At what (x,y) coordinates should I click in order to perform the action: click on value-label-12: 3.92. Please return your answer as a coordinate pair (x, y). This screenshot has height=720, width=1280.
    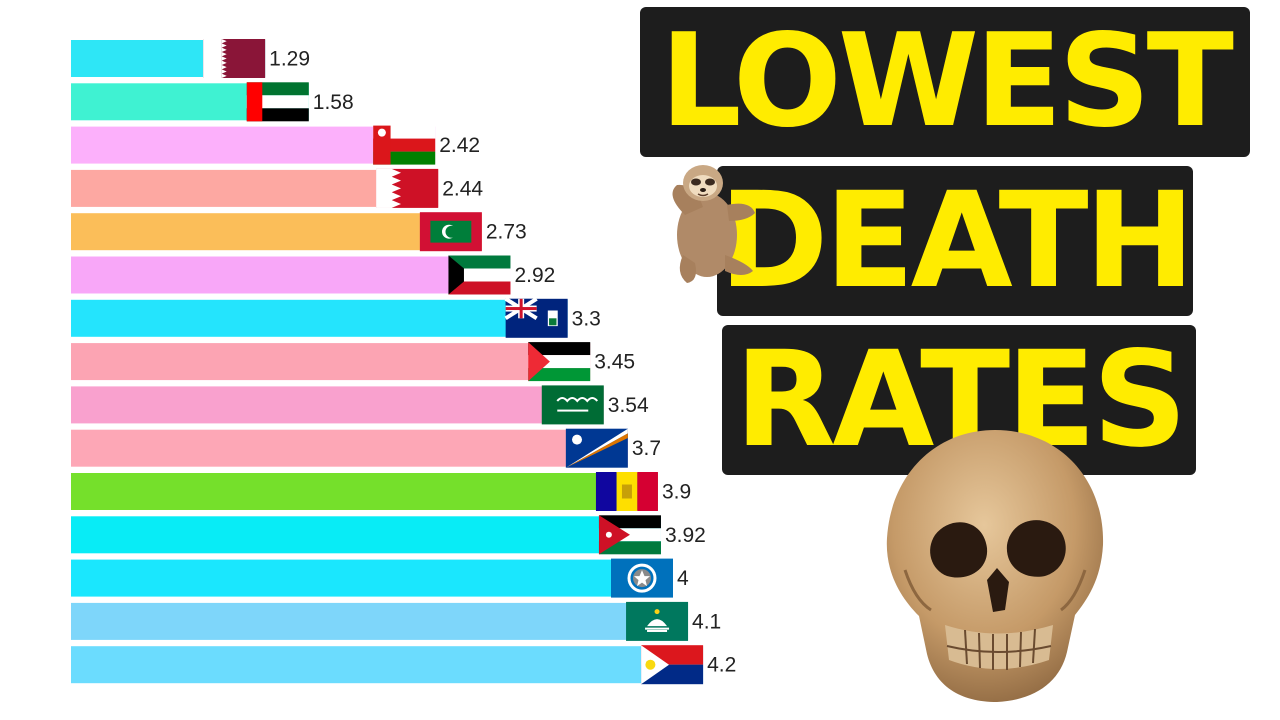
    Looking at the image, I should click on (685, 535).